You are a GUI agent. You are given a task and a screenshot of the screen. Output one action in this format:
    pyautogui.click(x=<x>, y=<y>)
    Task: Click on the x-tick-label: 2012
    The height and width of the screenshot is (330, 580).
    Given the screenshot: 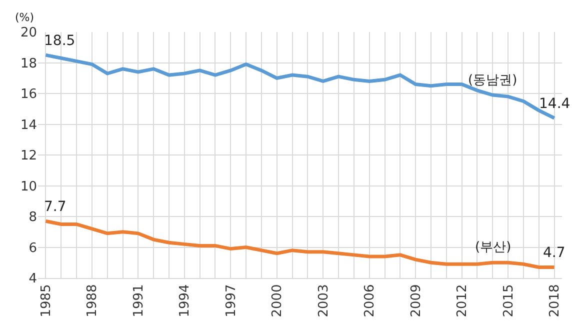 What is the action you would take?
    pyautogui.click(x=462, y=301)
    